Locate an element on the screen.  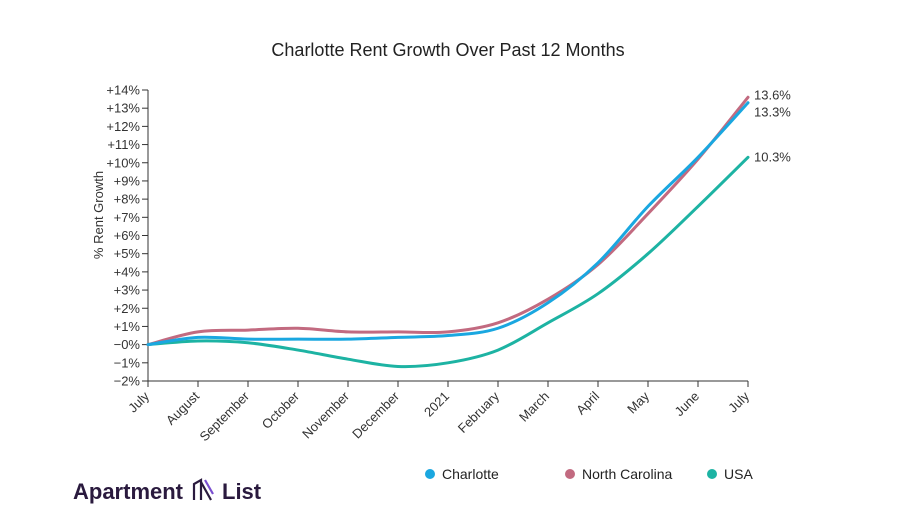
legend-label-usa: USA is located at coordinates (738, 474).